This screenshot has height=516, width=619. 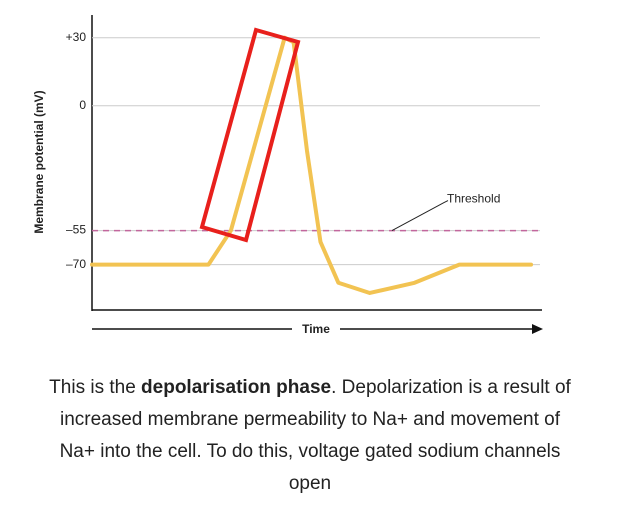 What do you see at coordinates (76, 37) in the screenshot?
I see `y-tick-label: +30` at bounding box center [76, 37].